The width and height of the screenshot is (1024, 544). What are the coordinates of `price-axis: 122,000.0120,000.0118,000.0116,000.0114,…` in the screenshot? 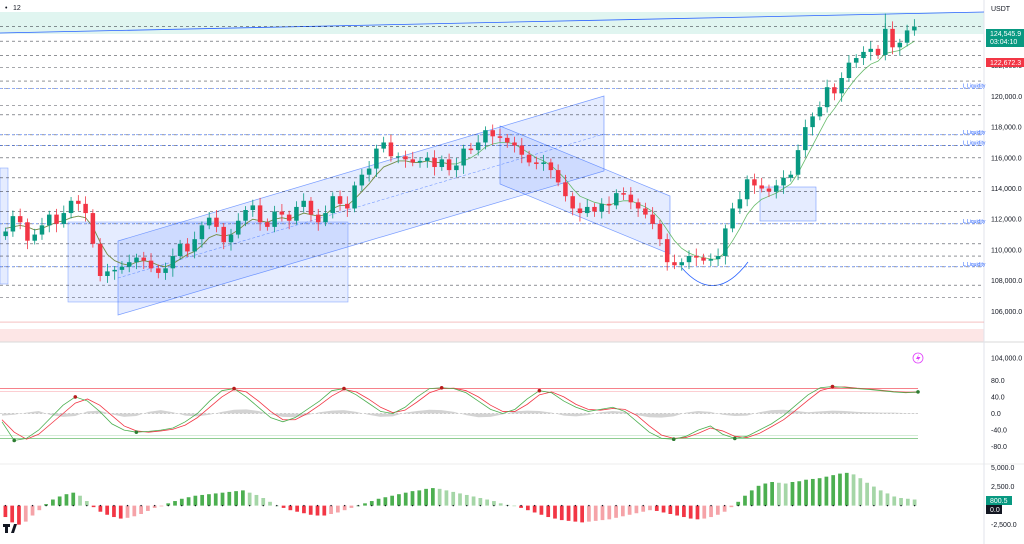 It's located at (1006, 212).